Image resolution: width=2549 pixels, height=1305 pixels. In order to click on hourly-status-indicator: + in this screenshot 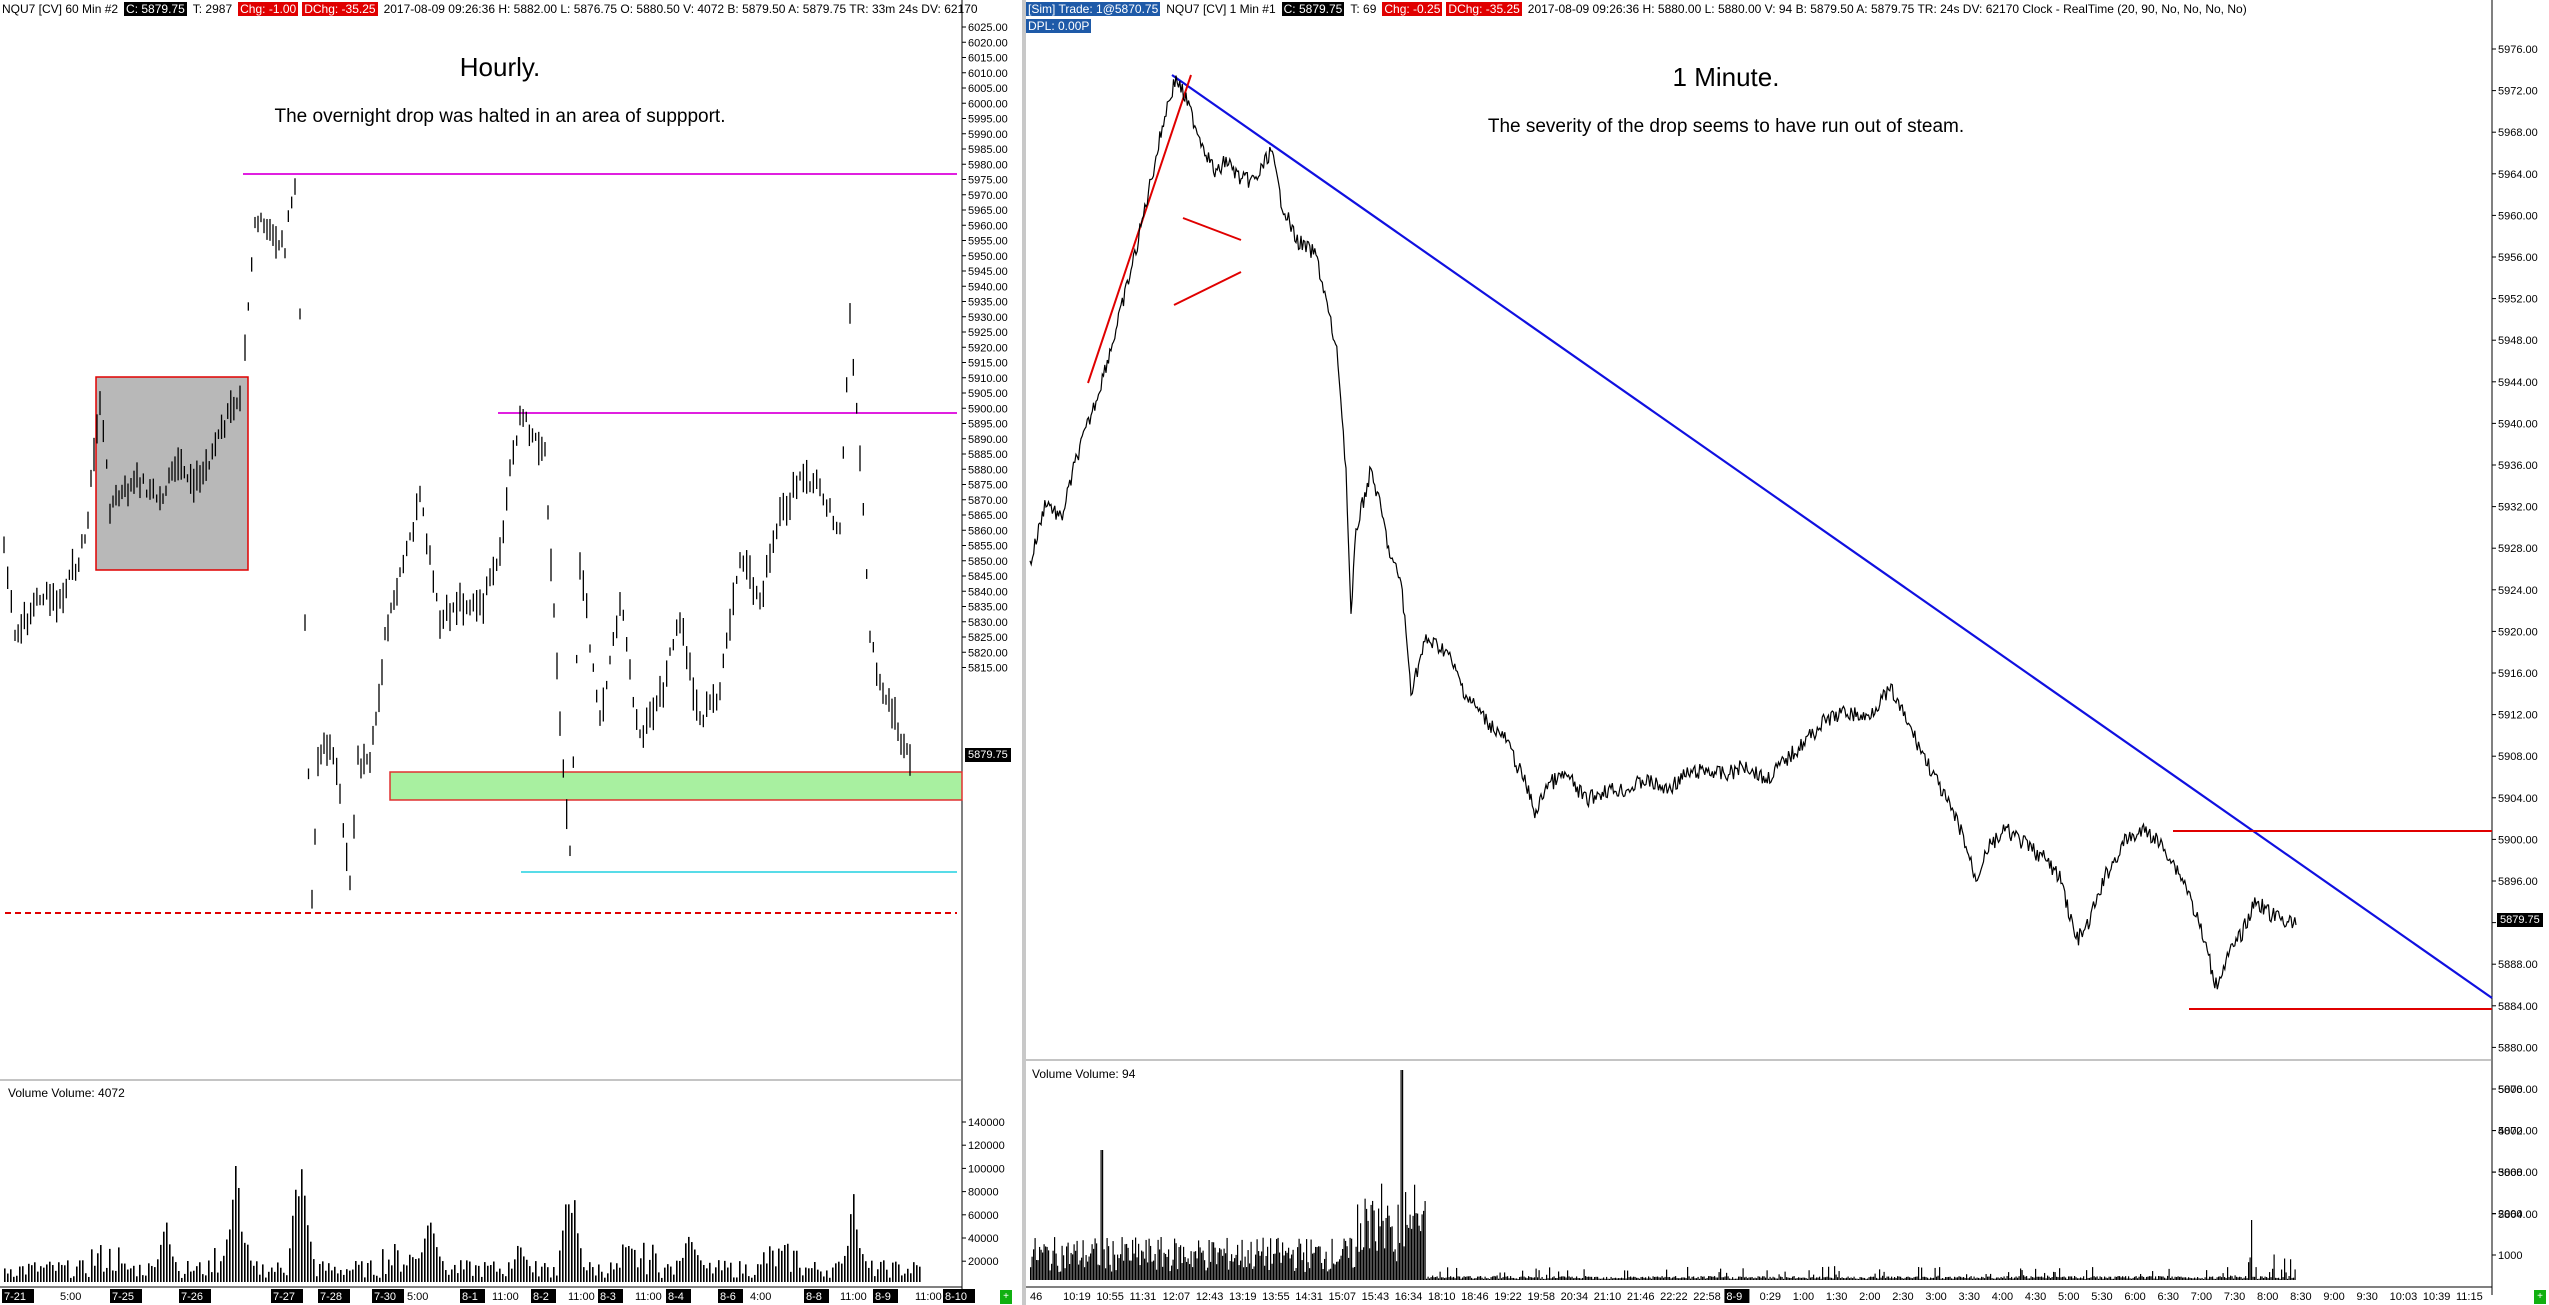, I will do `click(1006, 1297)`.